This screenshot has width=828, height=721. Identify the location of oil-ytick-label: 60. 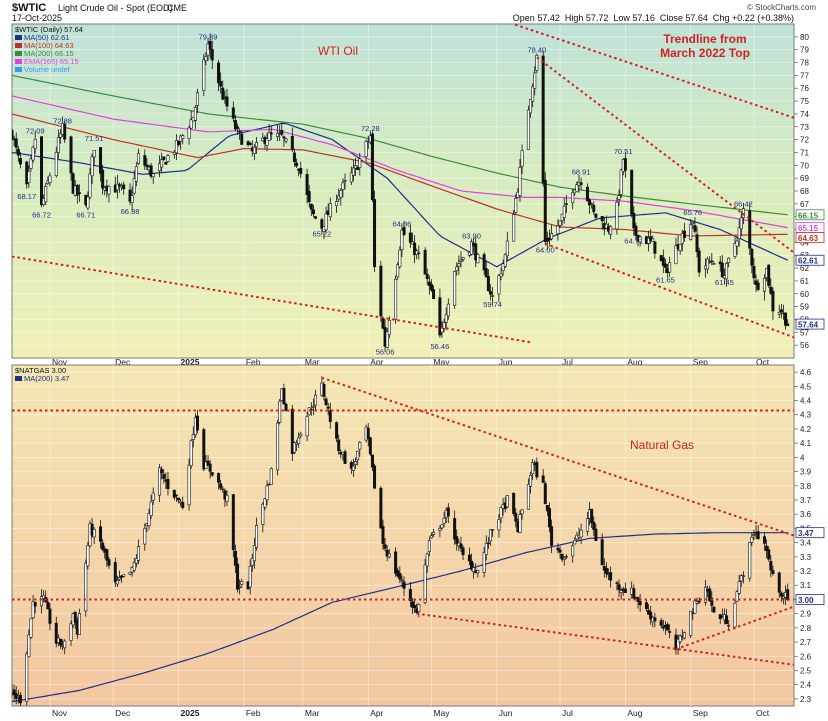
(804, 294).